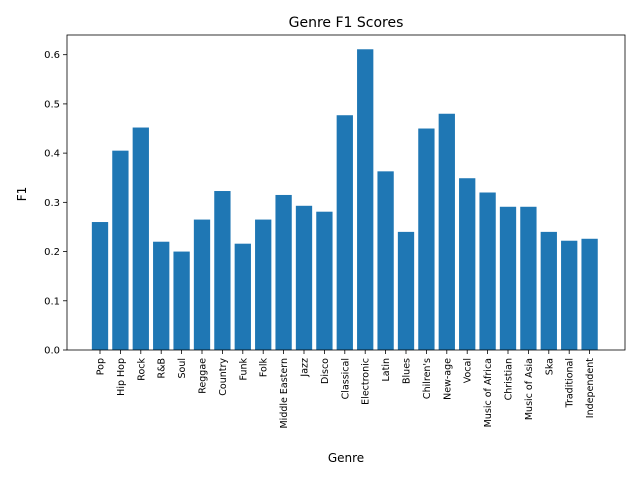 This screenshot has width=640, height=480. What do you see at coordinates (549, 366) in the screenshot?
I see `x-tick-label: Ska` at bounding box center [549, 366].